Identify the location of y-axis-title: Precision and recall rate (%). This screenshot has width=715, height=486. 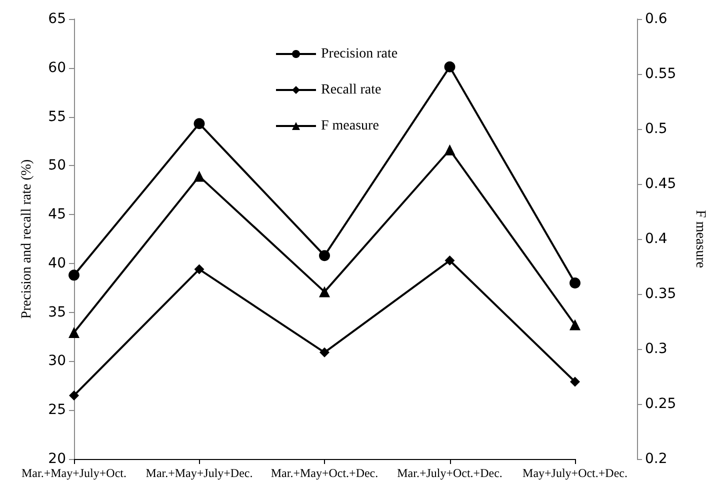
(27, 238).